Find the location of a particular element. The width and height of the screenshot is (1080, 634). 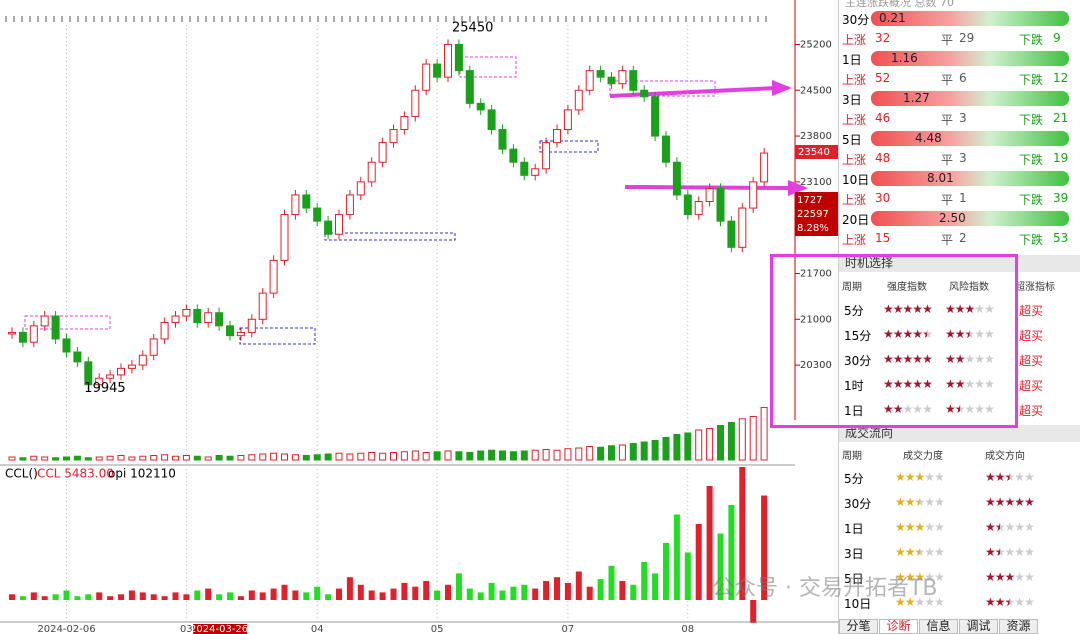

last-price: 23540 is located at coordinates (814, 152).